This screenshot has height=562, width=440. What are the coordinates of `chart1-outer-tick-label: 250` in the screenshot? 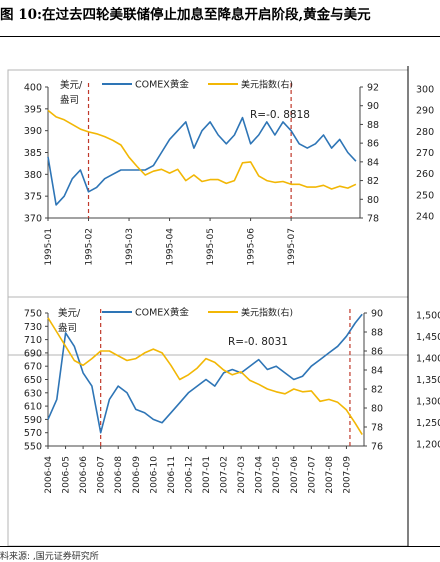 It's located at (425, 195).